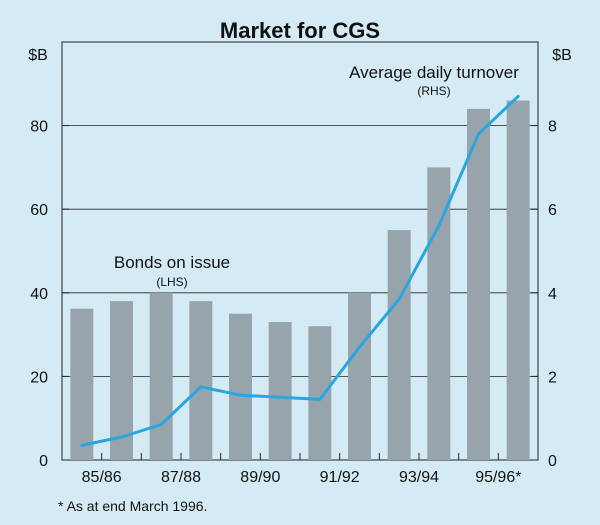 The image size is (600, 525). What do you see at coordinates (43, 461) in the screenshot?
I see `y-left-tick-label: 0` at bounding box center [43, 461].